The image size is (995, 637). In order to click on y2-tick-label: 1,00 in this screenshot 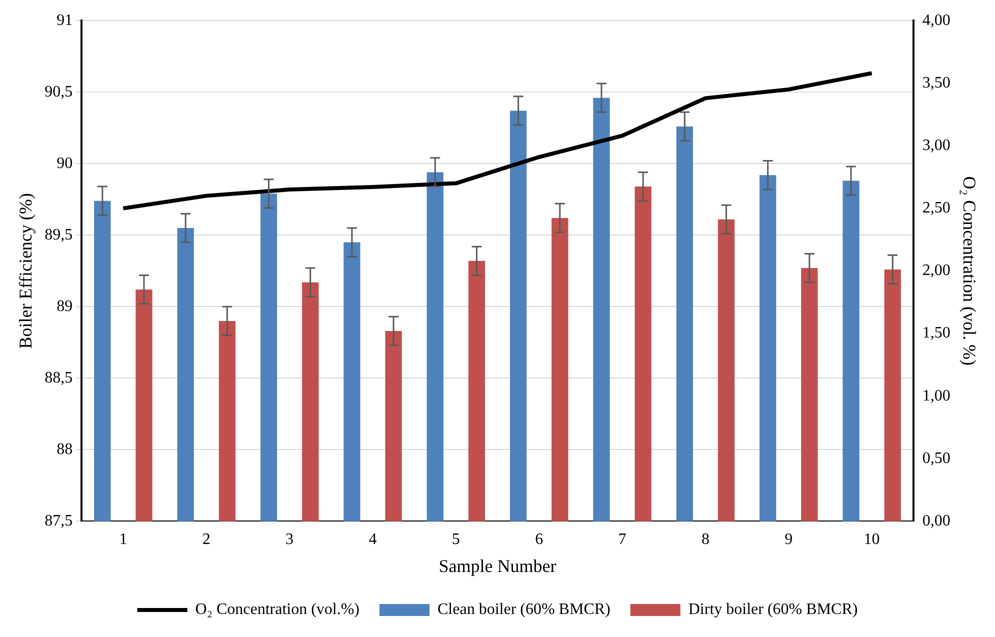, I will do `click(936, 395)`.